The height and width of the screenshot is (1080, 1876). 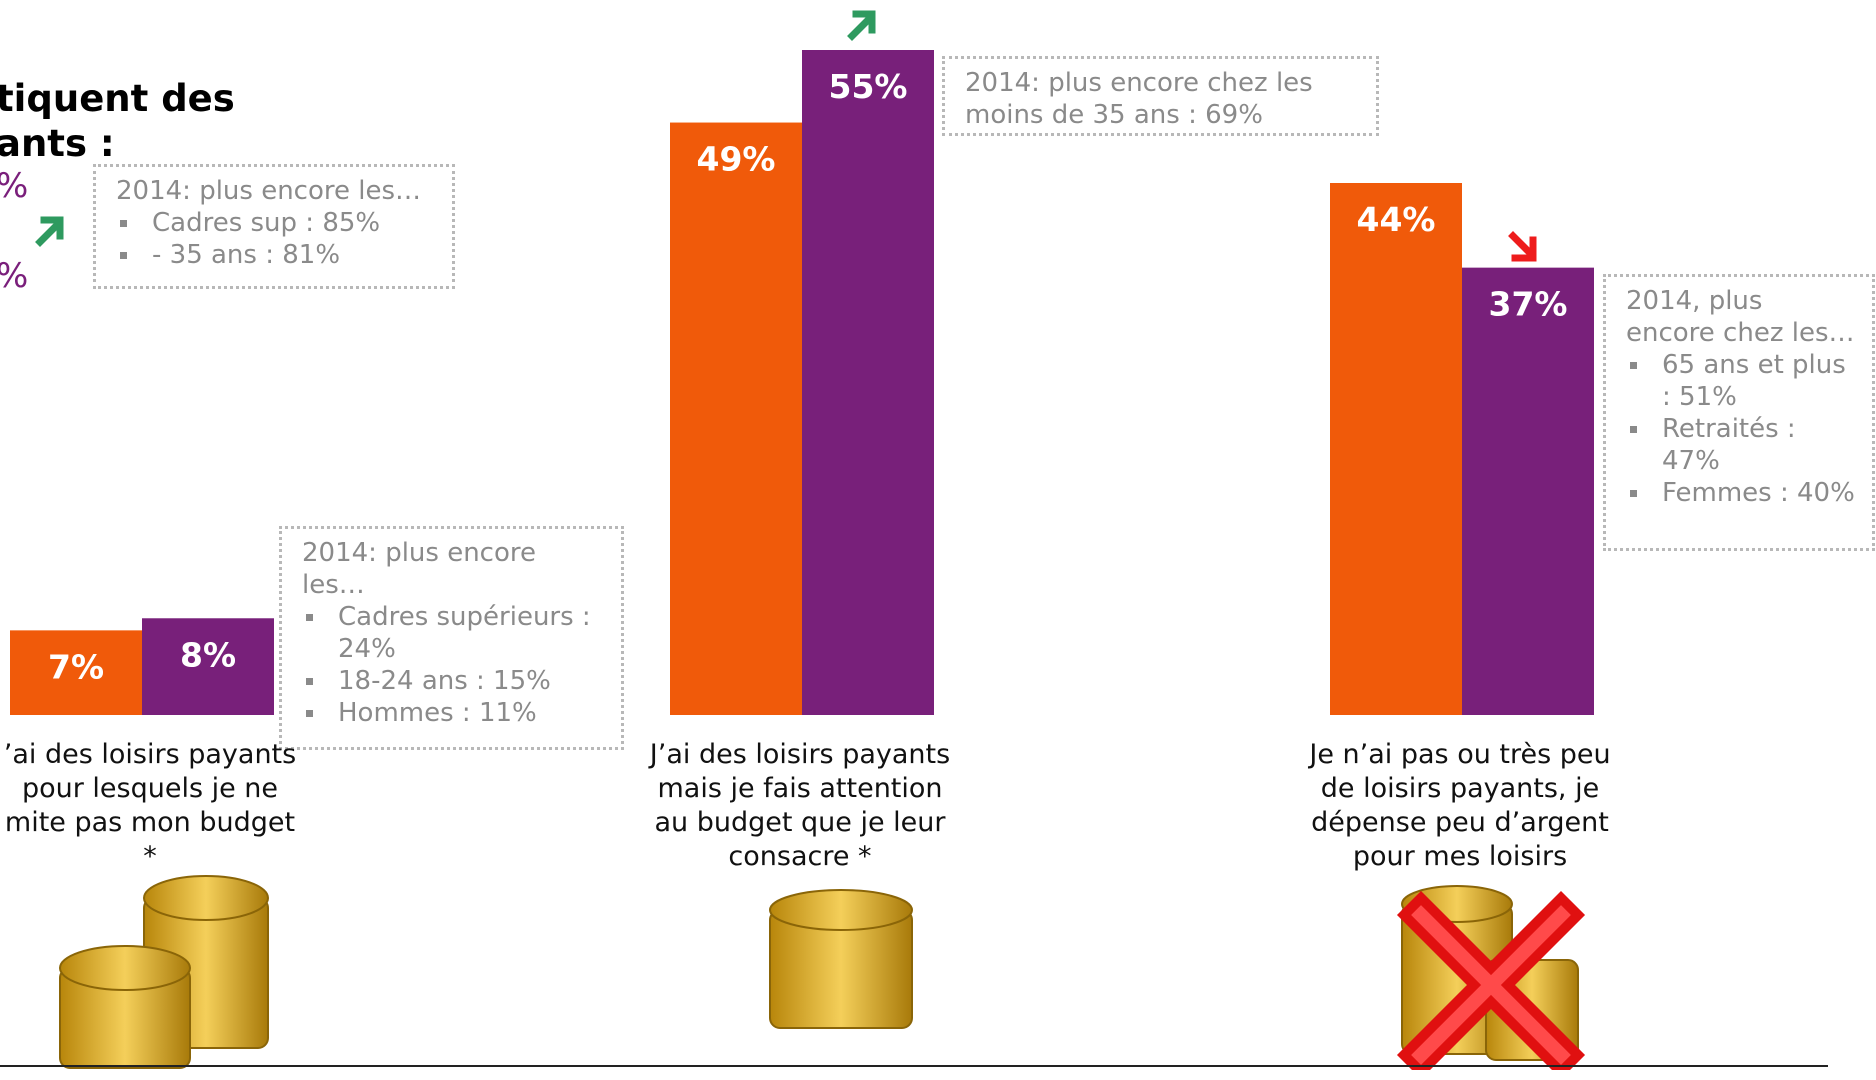 I want to click on bar-series2-cat3, so click(x=1528, y=491).